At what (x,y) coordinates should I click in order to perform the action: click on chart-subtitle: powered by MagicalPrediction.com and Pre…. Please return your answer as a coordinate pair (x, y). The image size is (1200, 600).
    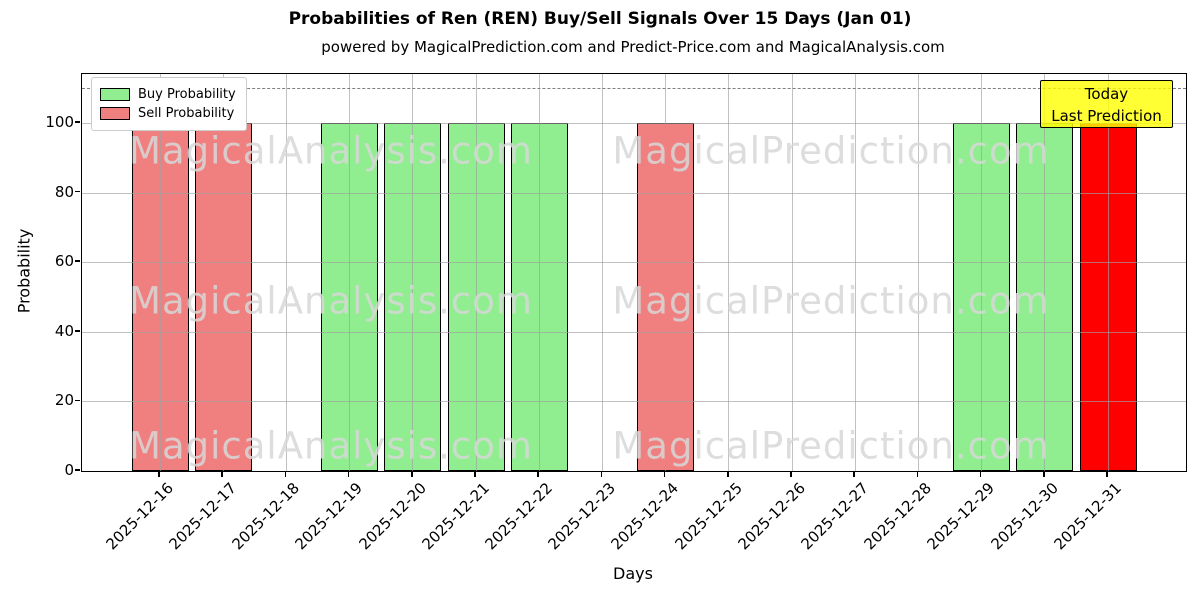
    Looking at the image, I should click on (633, 47).